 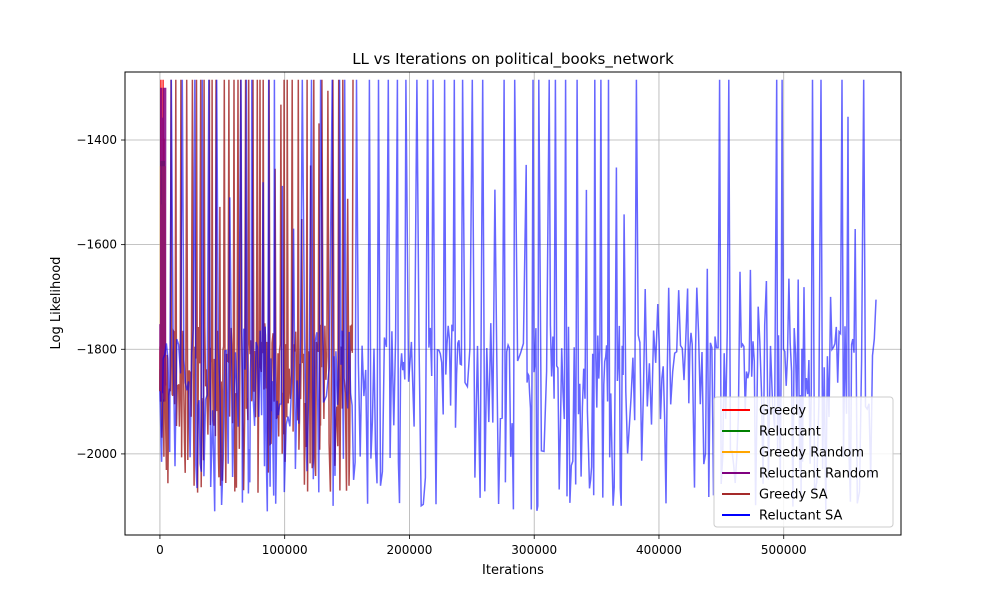 I want to click on y-tick-label: −2000, so click(x=96, y=454).